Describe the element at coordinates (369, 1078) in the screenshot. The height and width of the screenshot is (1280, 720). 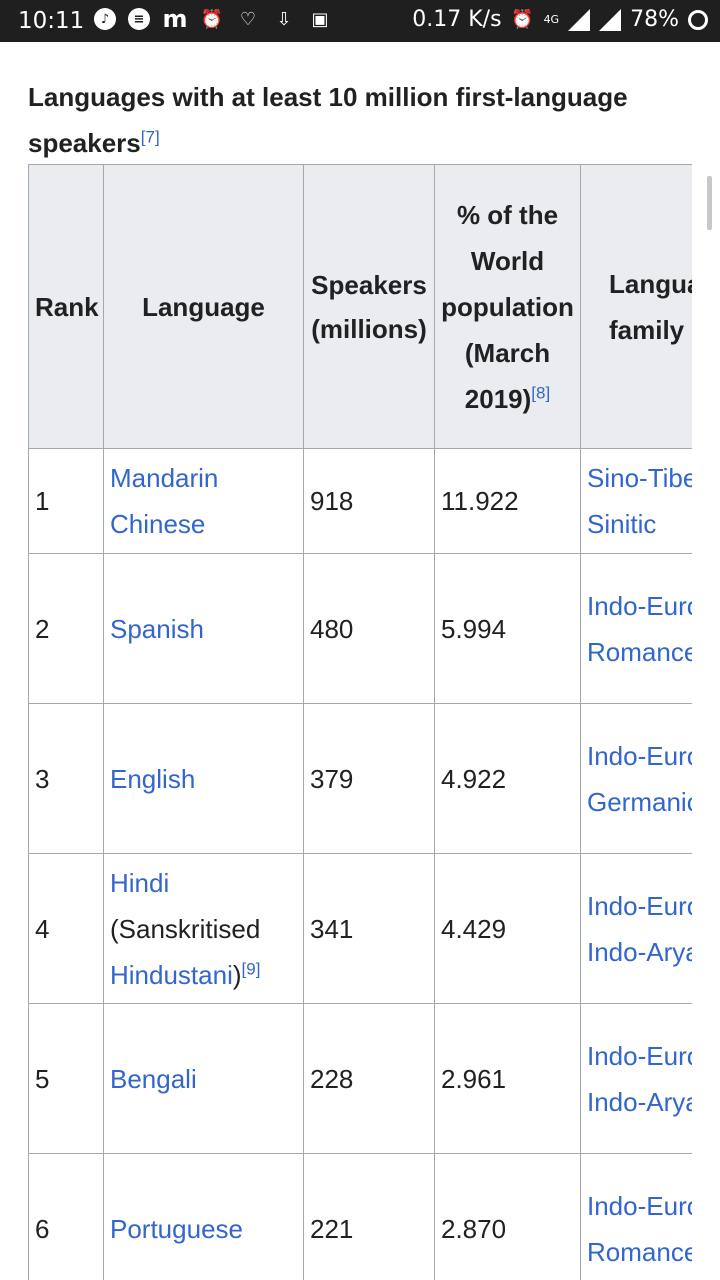
I see `cell-speakers: 228` at that location.